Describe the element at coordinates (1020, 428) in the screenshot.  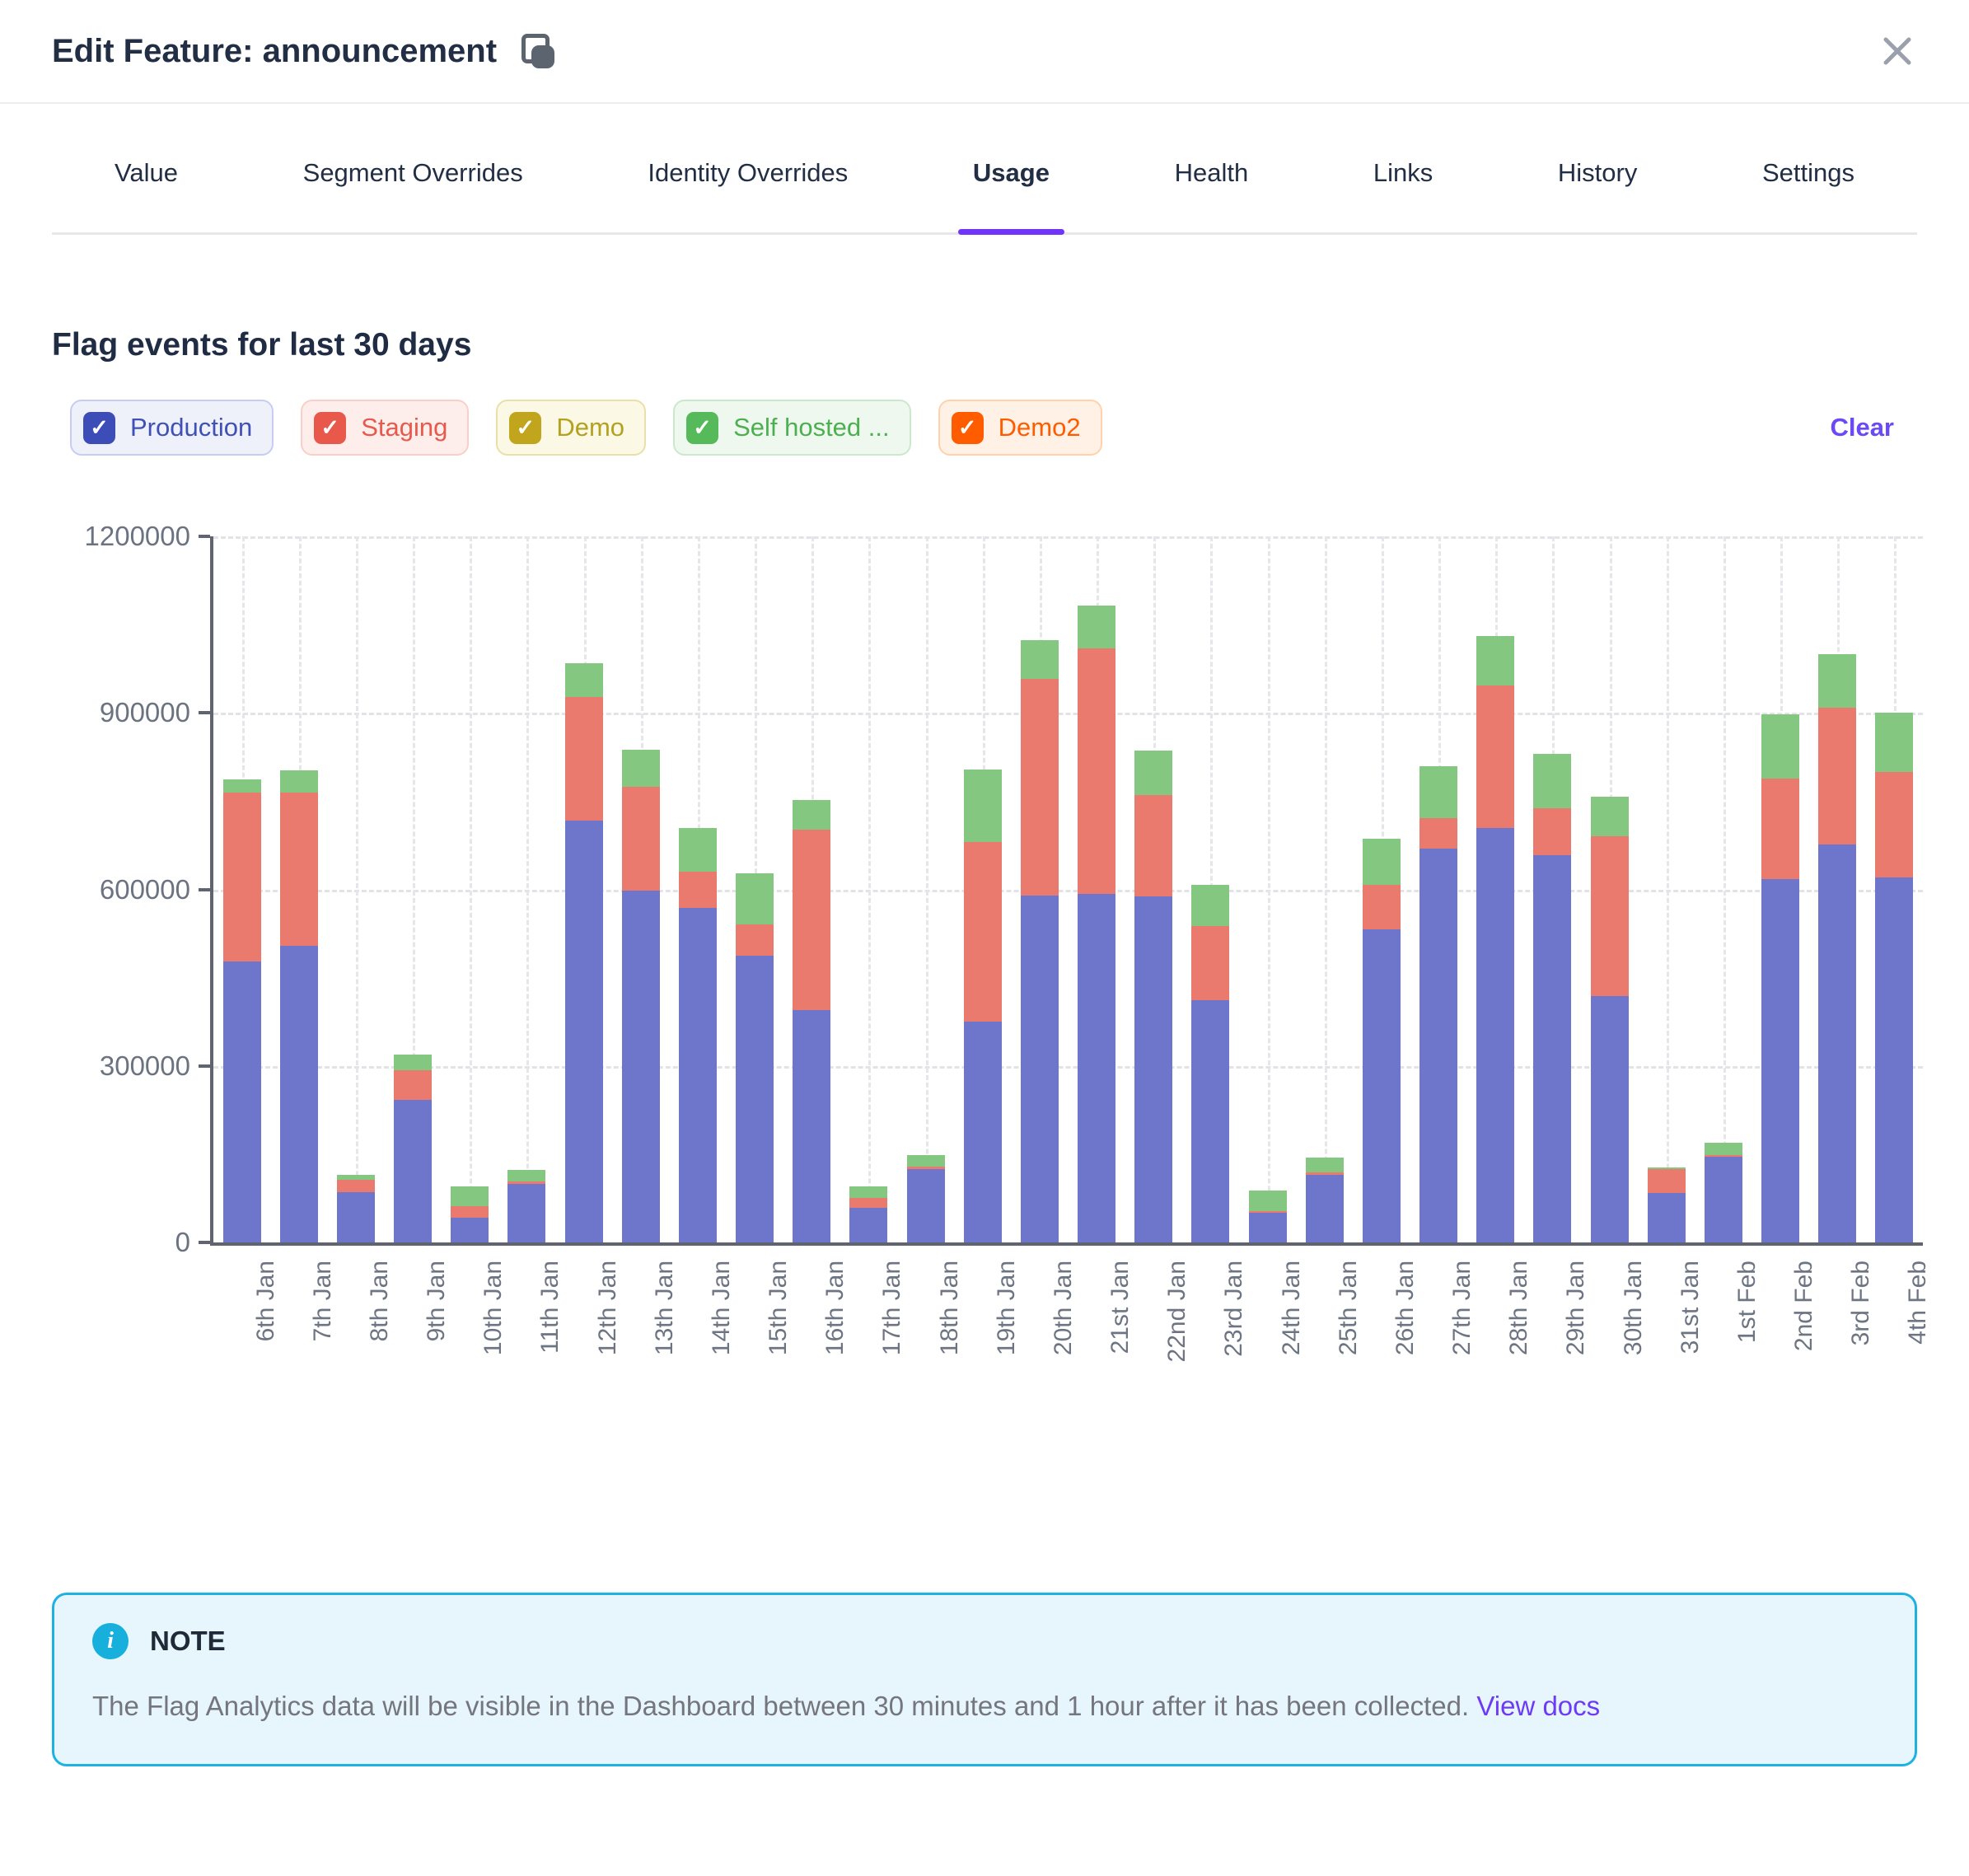
I see `env-toggle-demo2: ✓ Demo2` at that location.